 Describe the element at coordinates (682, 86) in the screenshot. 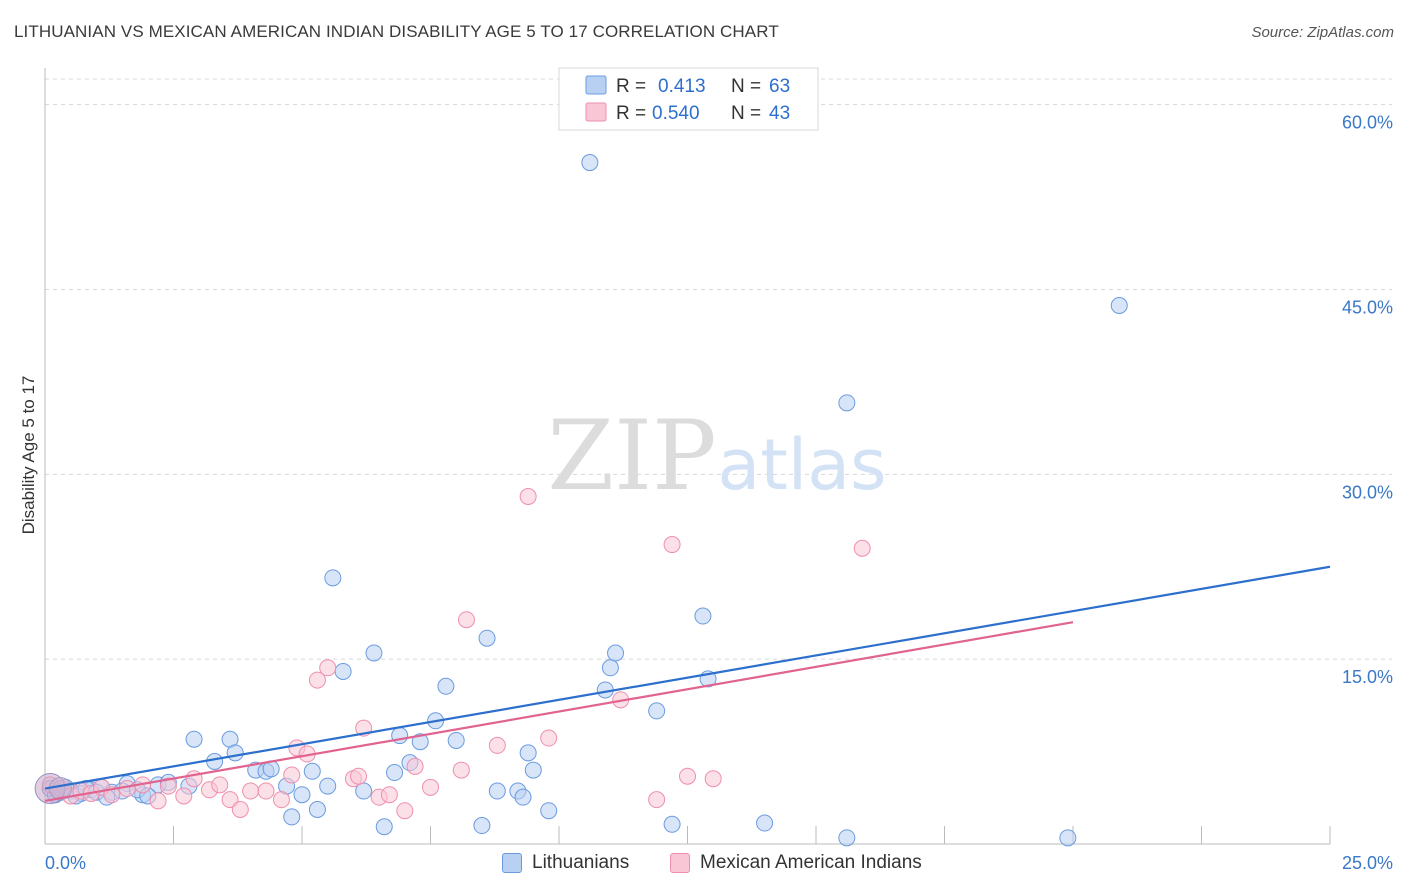

I see `legend-r-value-1: 0.413` at that location.